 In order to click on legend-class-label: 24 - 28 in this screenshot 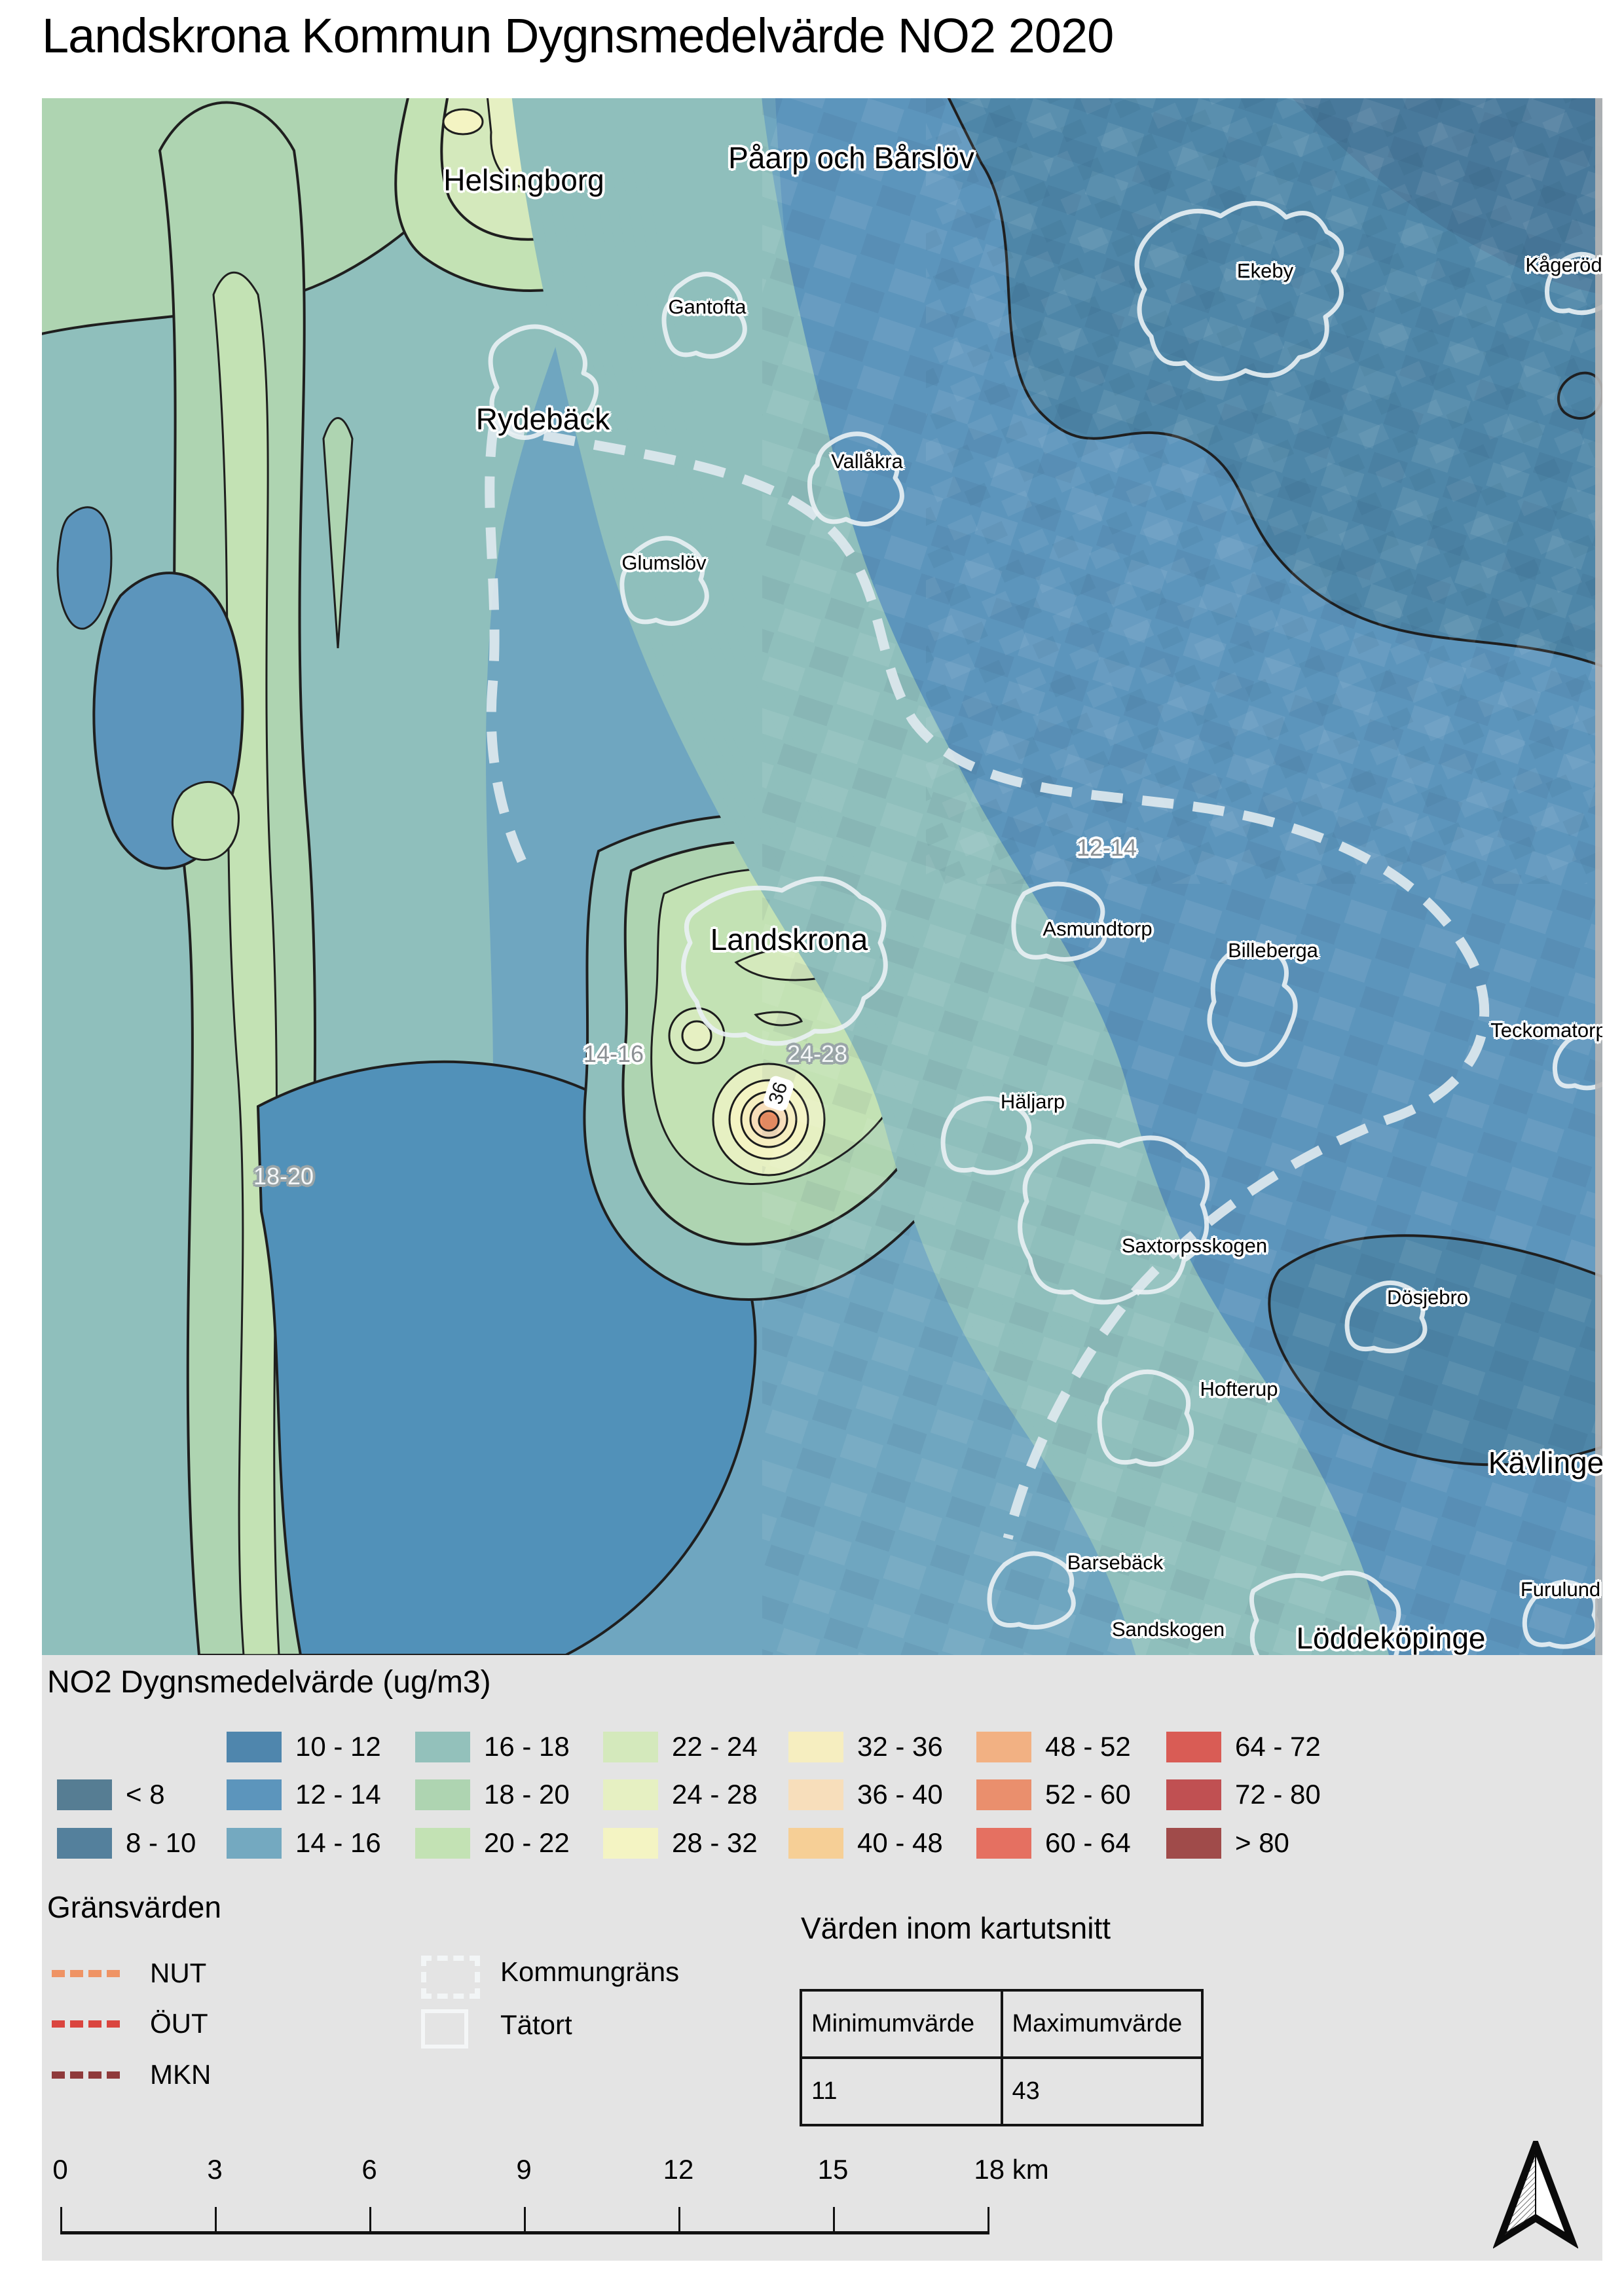, I will do `click(715, 1794)`.